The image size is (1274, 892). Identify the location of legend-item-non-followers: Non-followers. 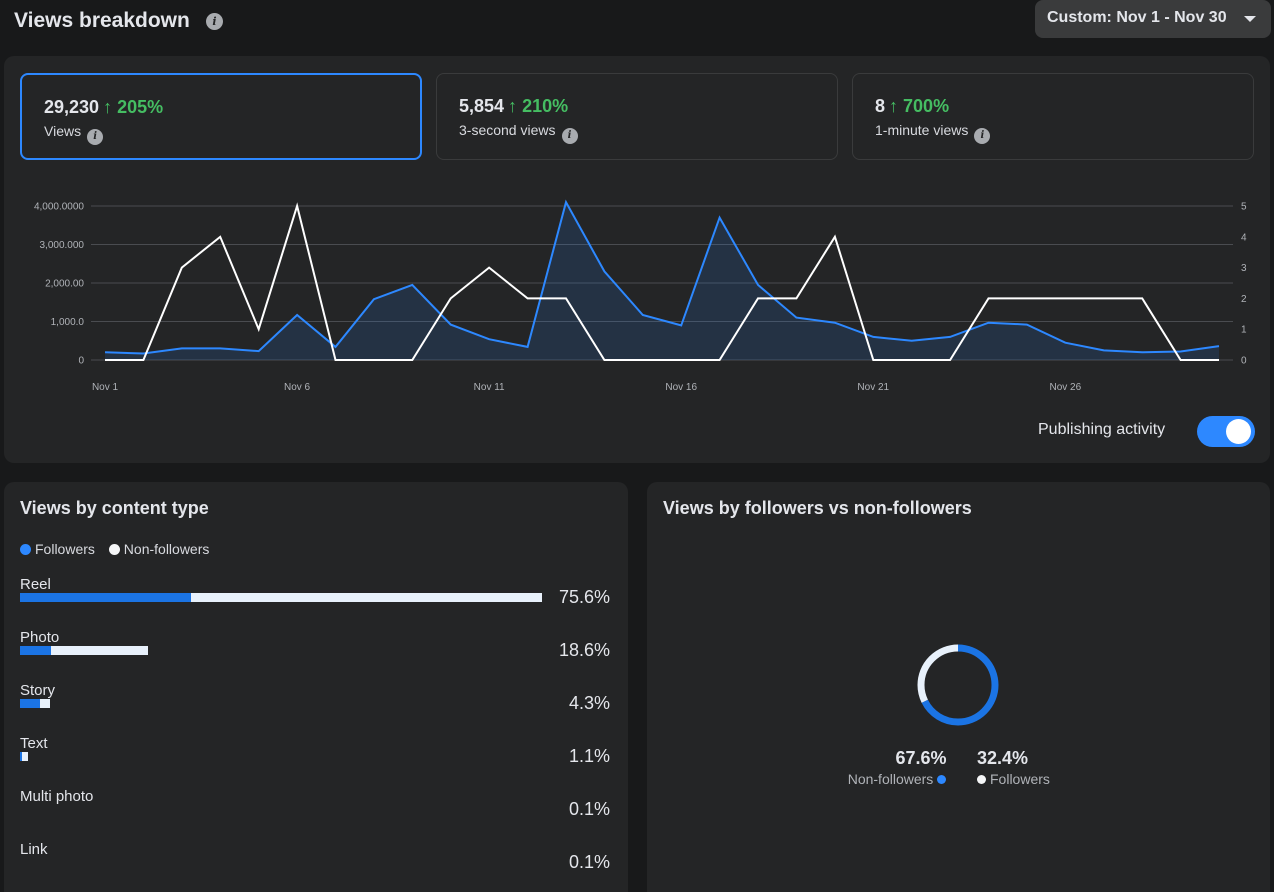
(159, 549).